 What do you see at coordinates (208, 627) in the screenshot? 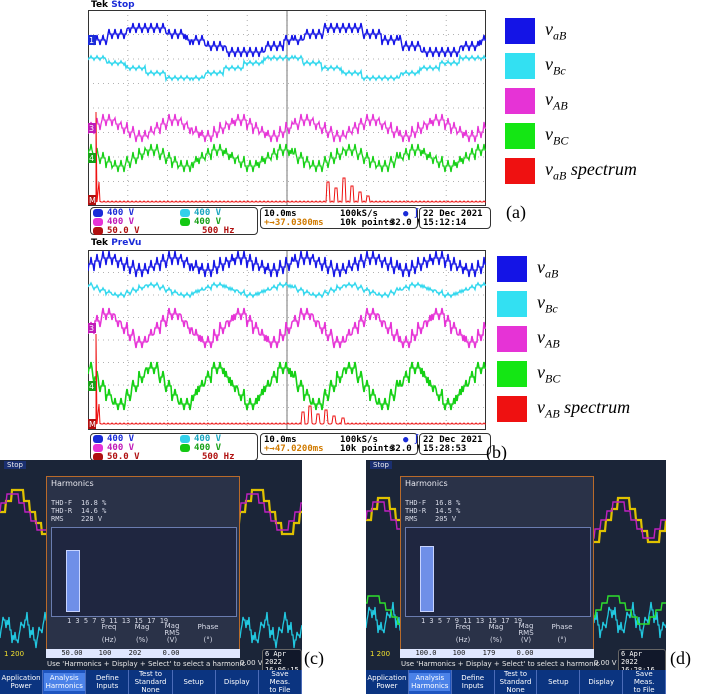
I see `col-phase: Phase` at bounding box center [208, 627].